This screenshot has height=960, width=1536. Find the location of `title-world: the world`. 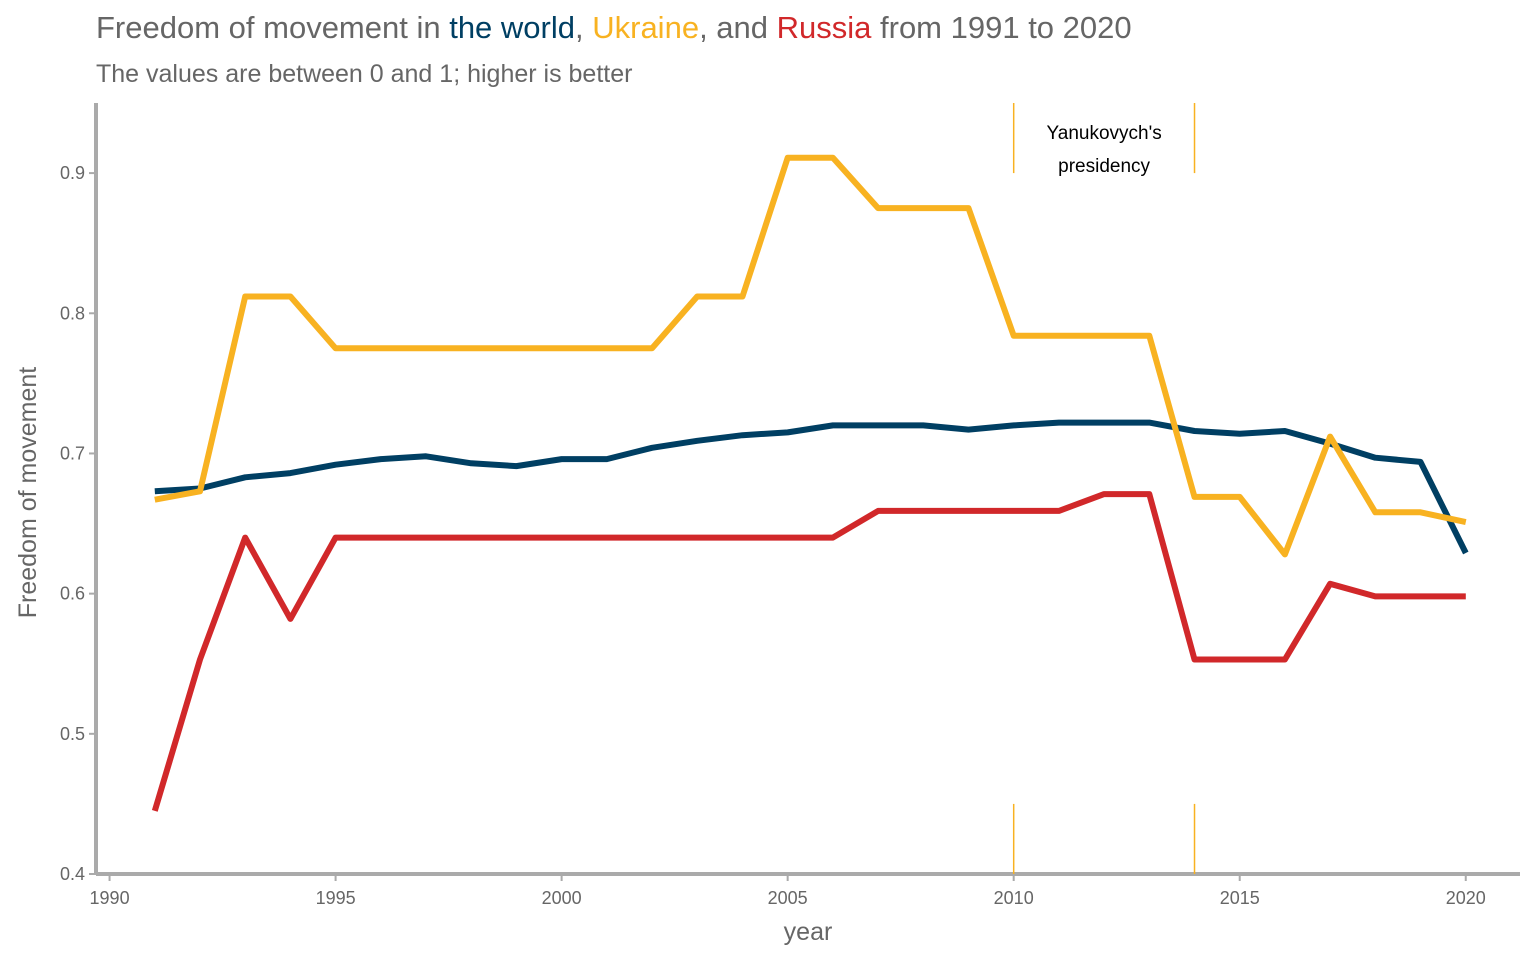

title-world: the world is located at coordinates (512, 27).